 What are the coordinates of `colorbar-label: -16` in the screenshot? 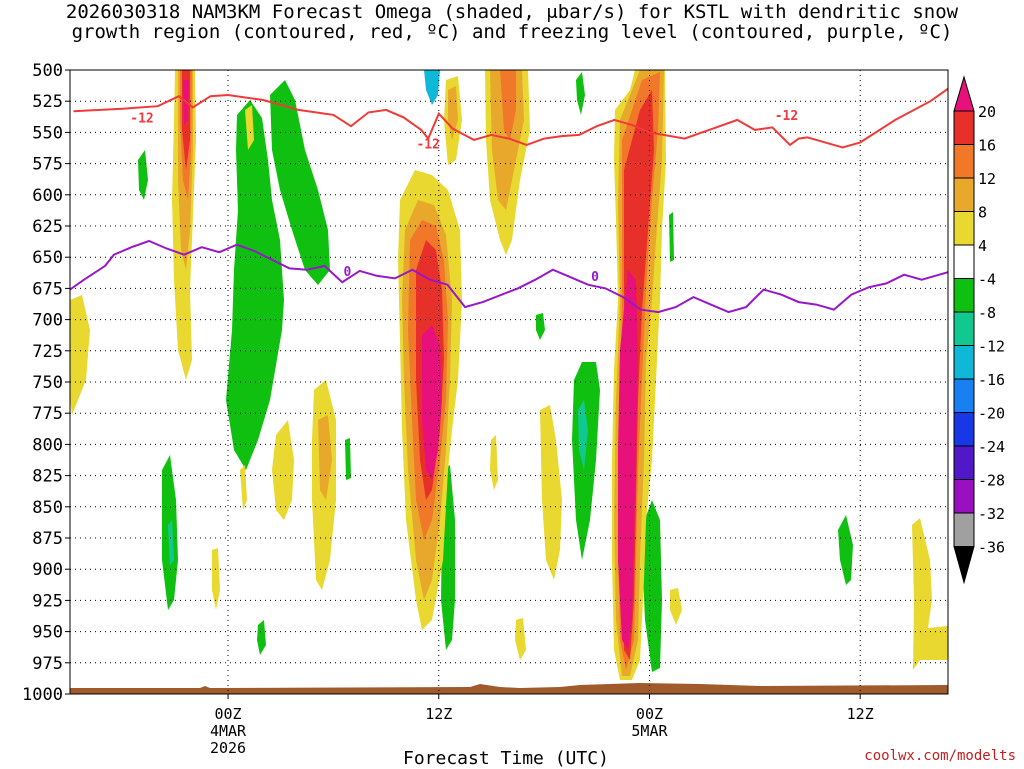 It's located at (991, 380).